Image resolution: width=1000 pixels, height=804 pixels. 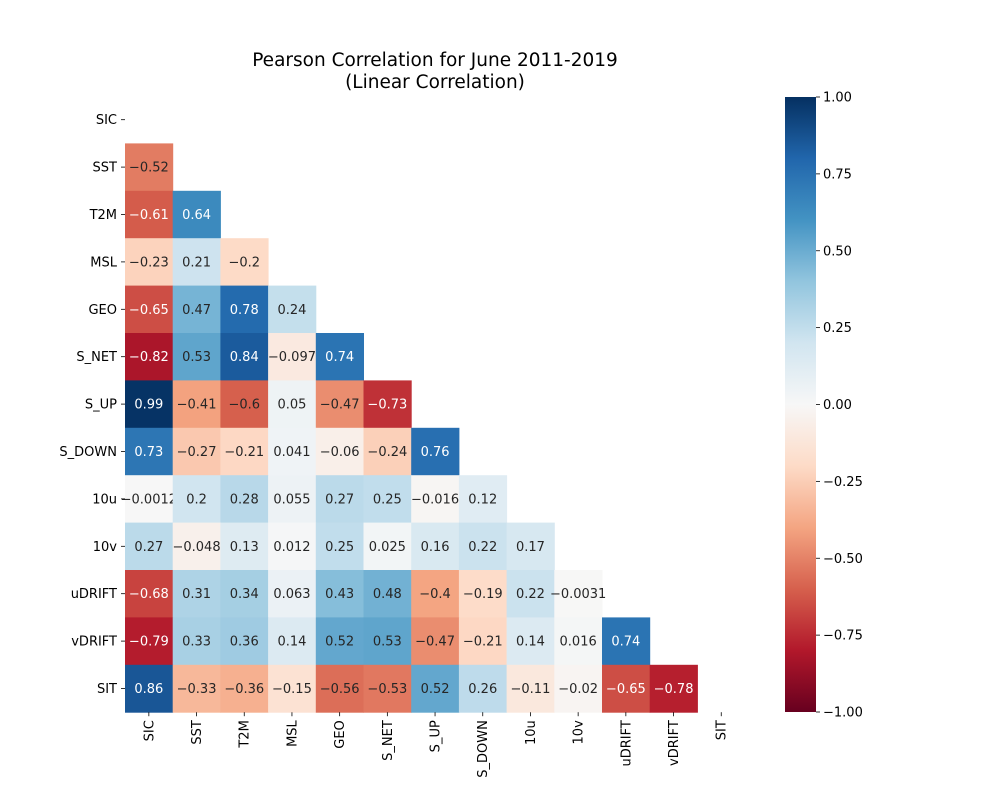 I want to click on heatmap-cell-label: −0.2, so click(x=244, y=262).